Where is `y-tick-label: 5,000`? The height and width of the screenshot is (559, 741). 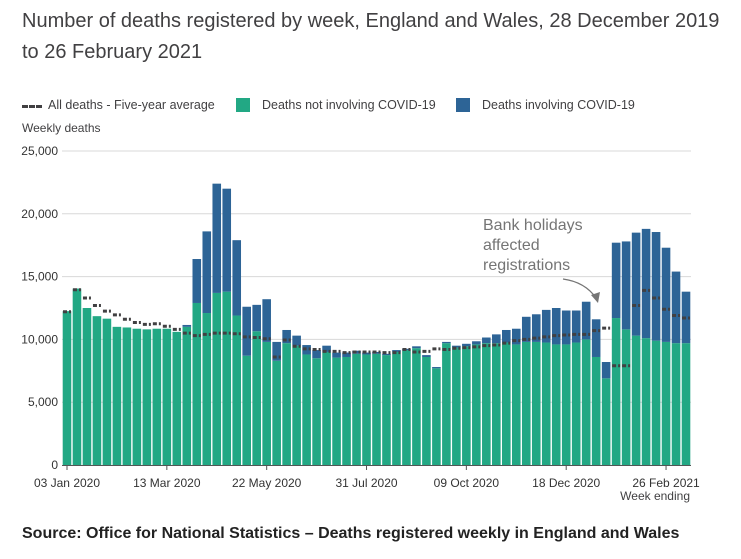
y-tick-label: 5,000 is located at coordinates (43, 402).